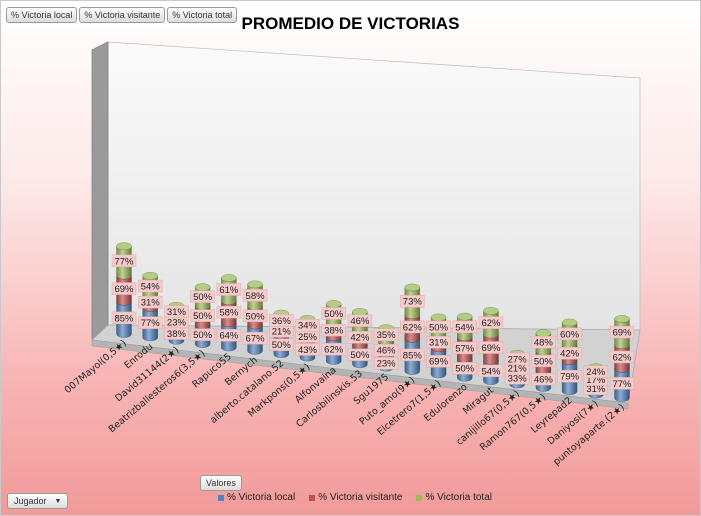 This screenshot has height=516, width=701. What do you see at coordinates (518, 368) in the screenshot?
I see `data-label-text: 21%` at bounding box center [518, 368].